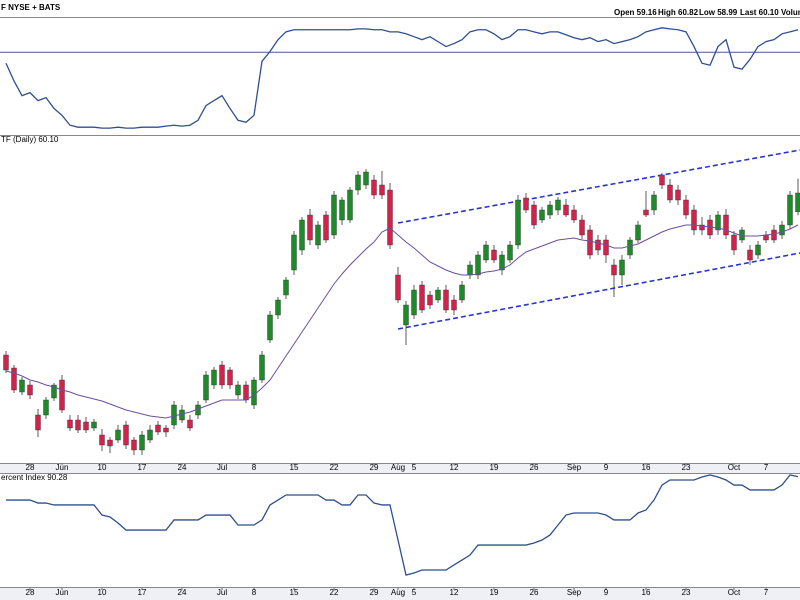 This screenshot has height=600, width=800. Describe the element at coordinates (635, 12) in the screenshot. I see `quote-open: Open 59.16` at that location.